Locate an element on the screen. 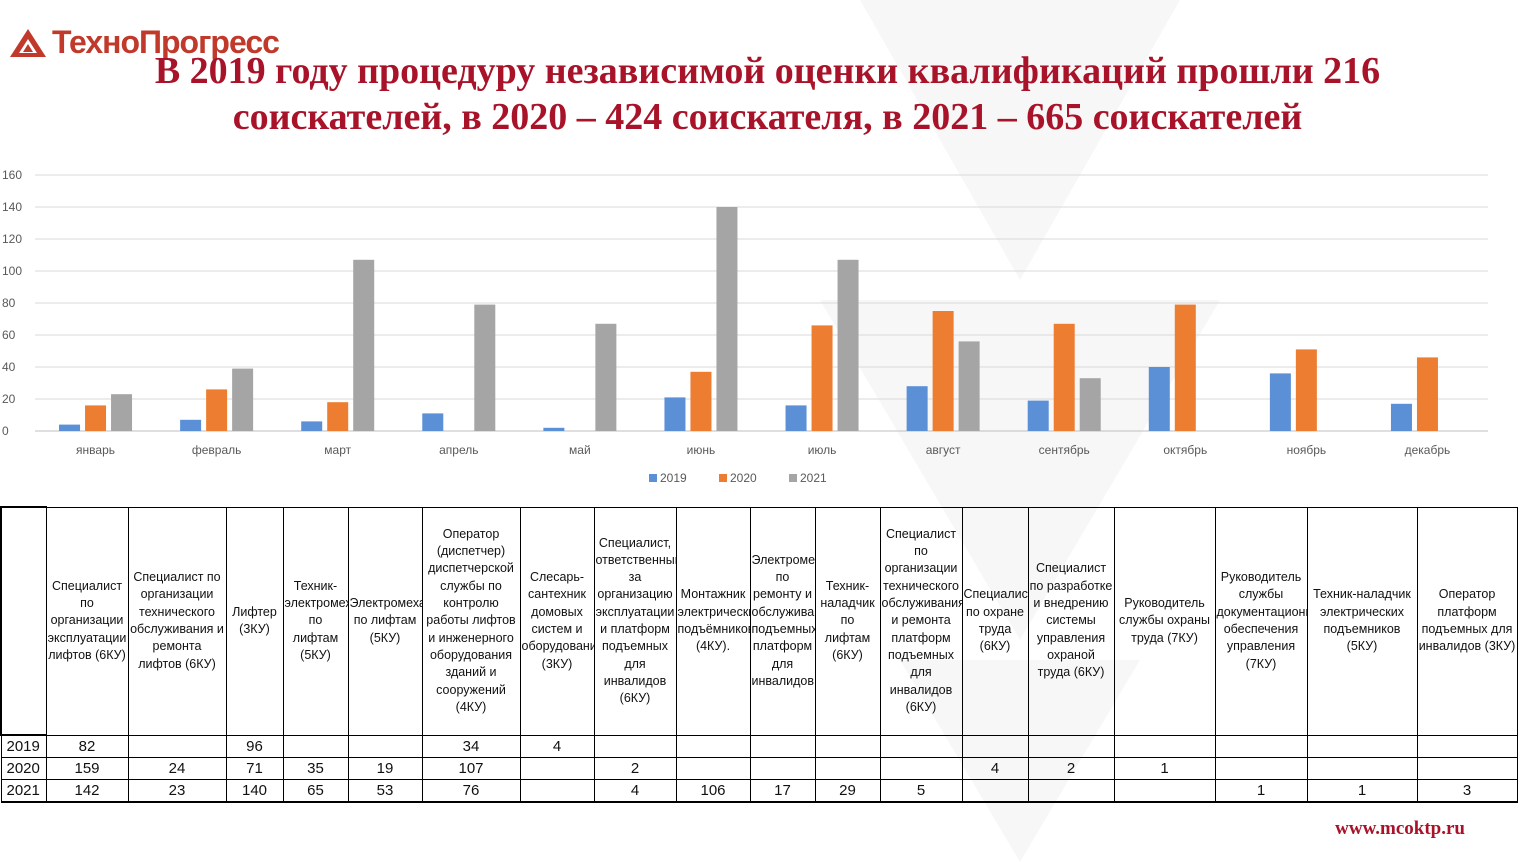 The height and width of the screenshot is (862, 1535). table-cell: 140 is located at coordinates (254, 791).